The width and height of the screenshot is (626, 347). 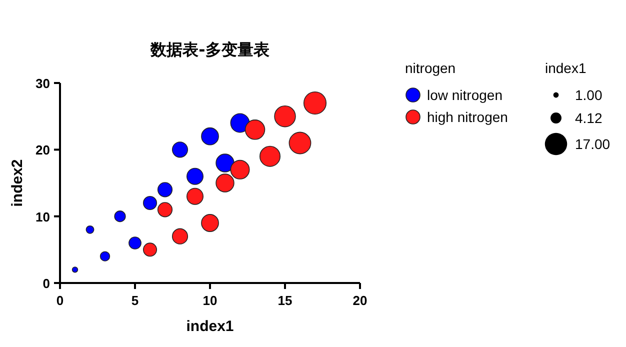 What do you see at coordinates (430, 68) in the screenshot?
I see `legend-title: nitrogen` at bounding box center [430, 68].